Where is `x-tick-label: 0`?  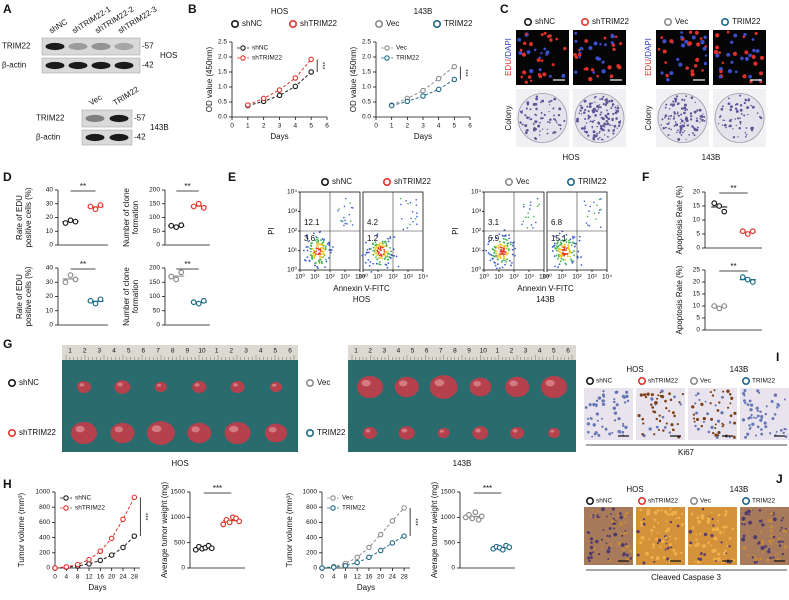
x-tick-label: 0 is located at coordinates (55, 577).